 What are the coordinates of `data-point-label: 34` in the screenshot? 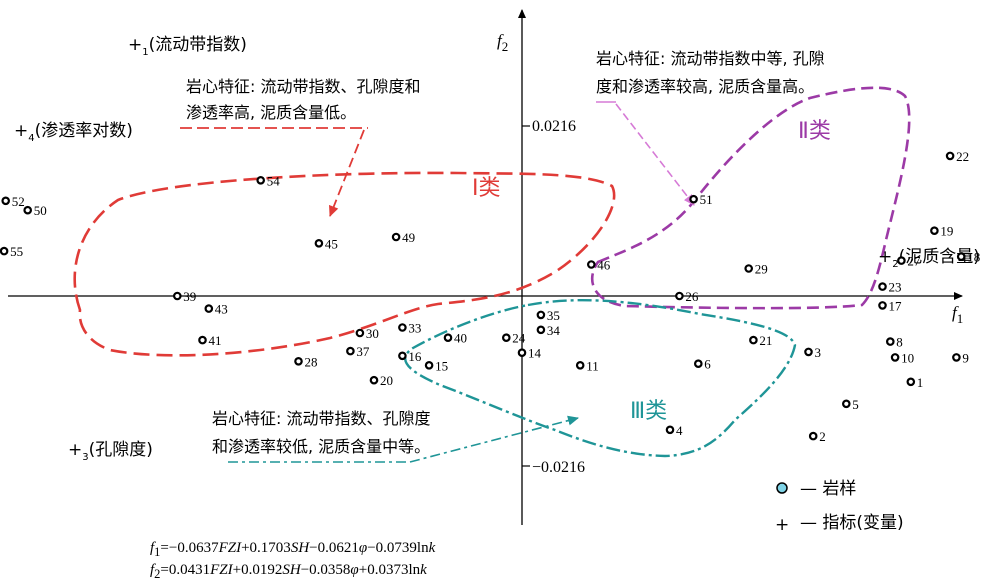 It's located at (554, 330).